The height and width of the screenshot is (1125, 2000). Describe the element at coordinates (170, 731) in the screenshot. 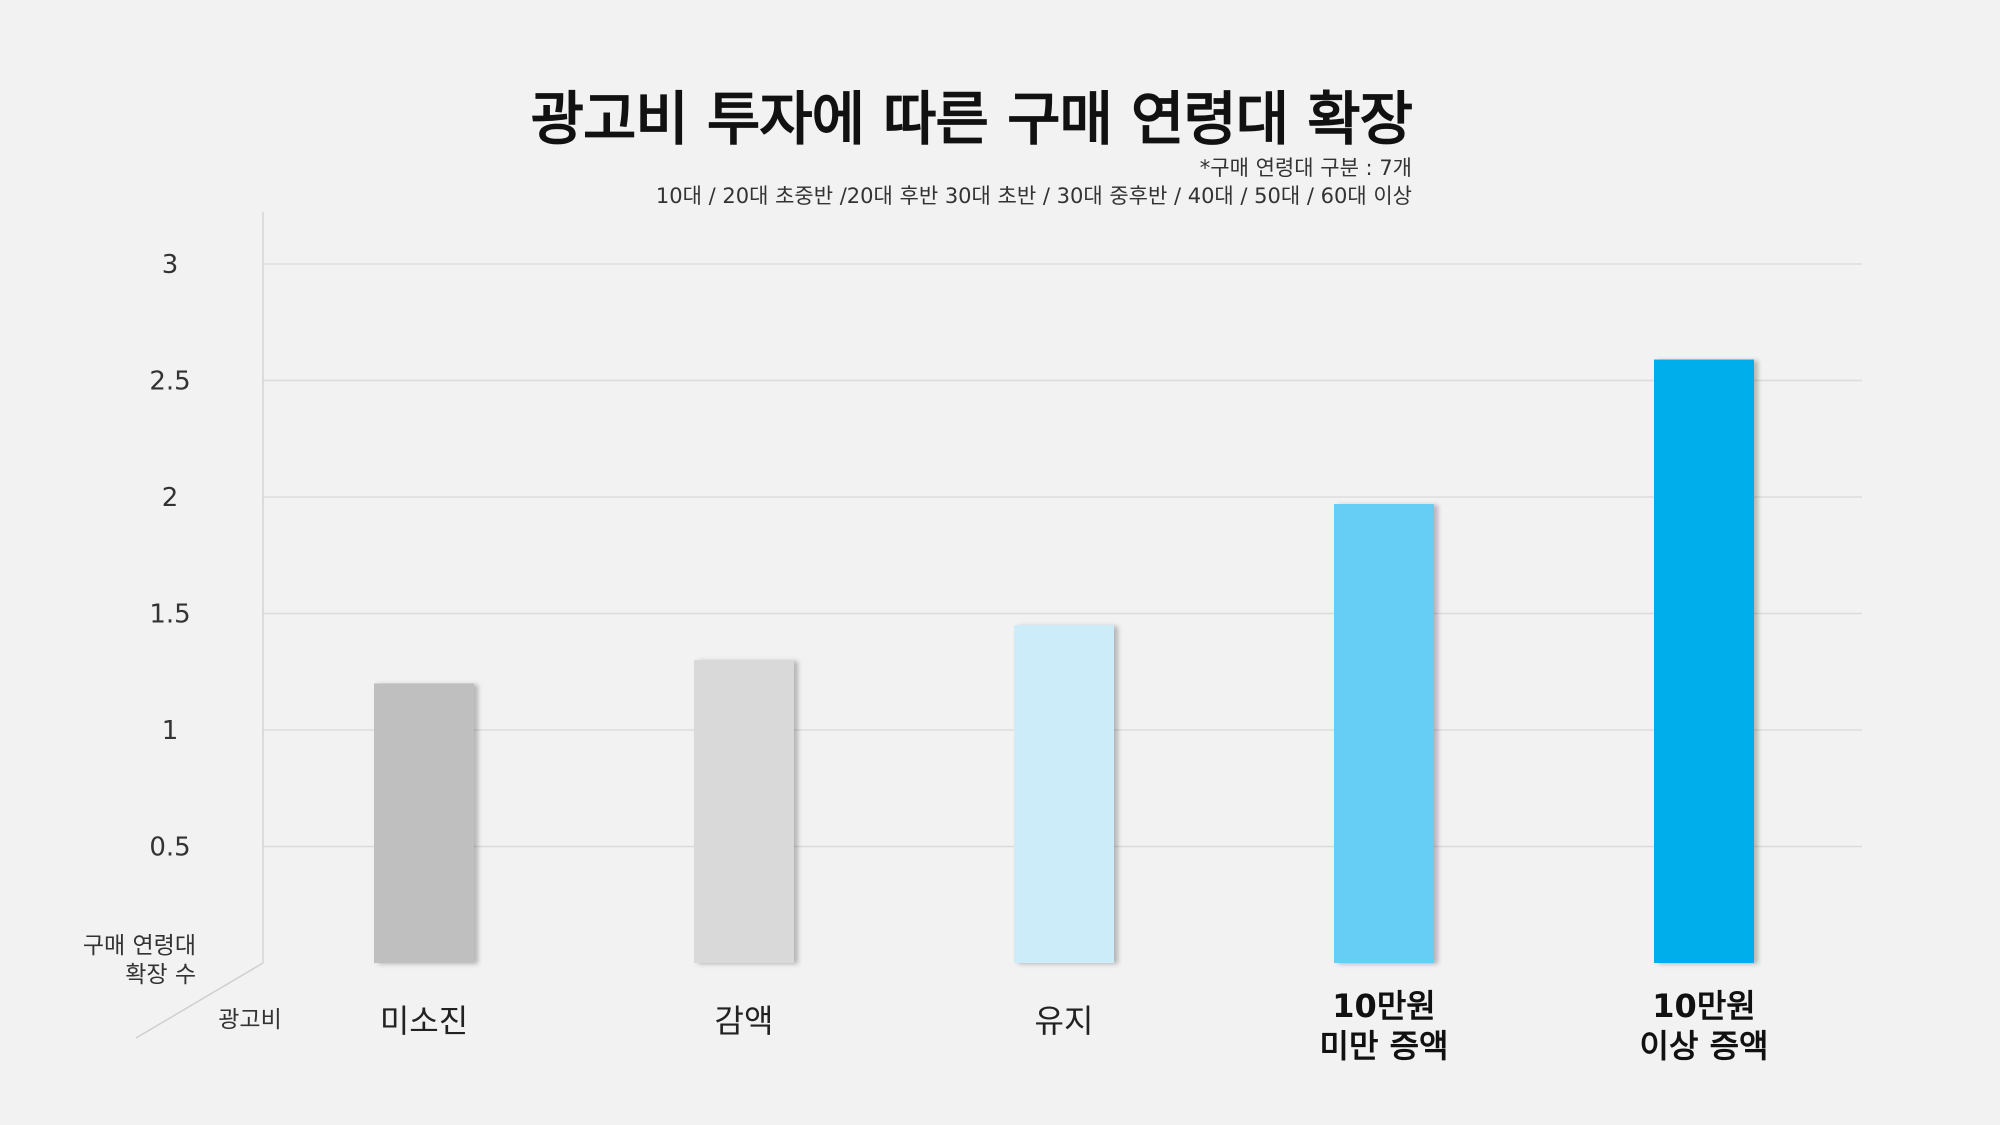

I see `y-tick-label: 1` at that location.